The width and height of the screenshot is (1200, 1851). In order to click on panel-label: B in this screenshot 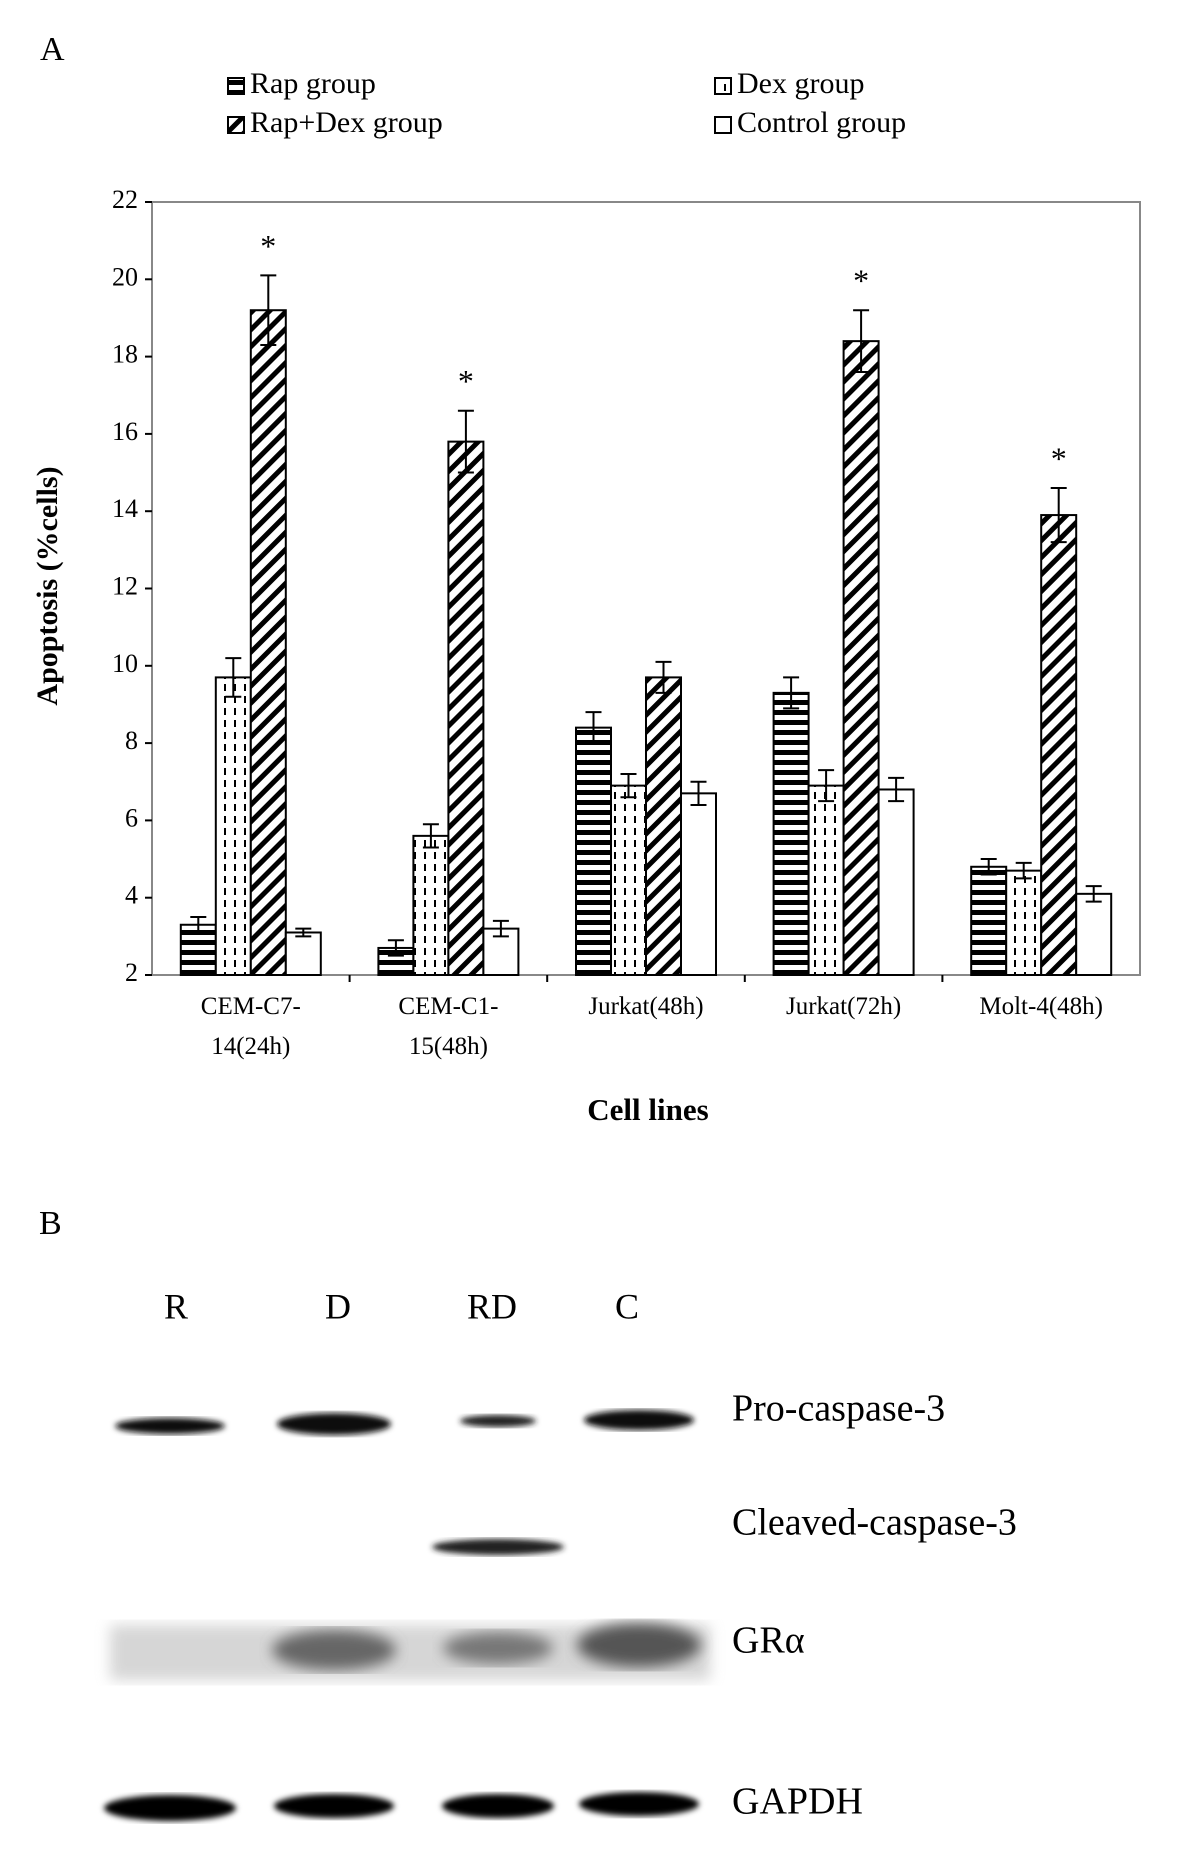, I will do `click(50, 1223)`.